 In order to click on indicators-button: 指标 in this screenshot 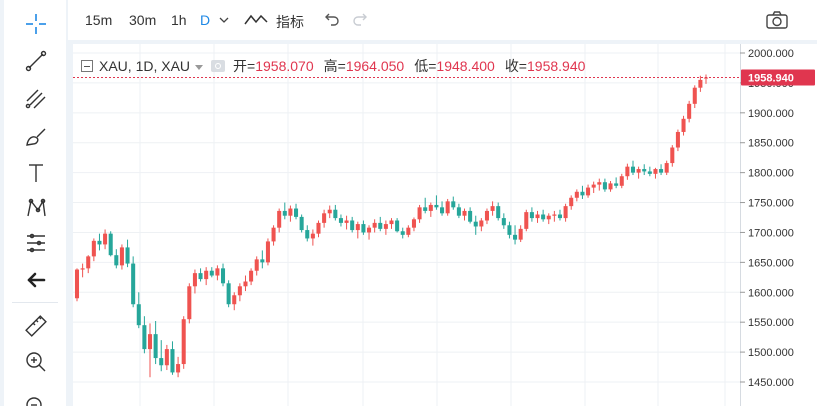, I will do `click(290, 22)`.